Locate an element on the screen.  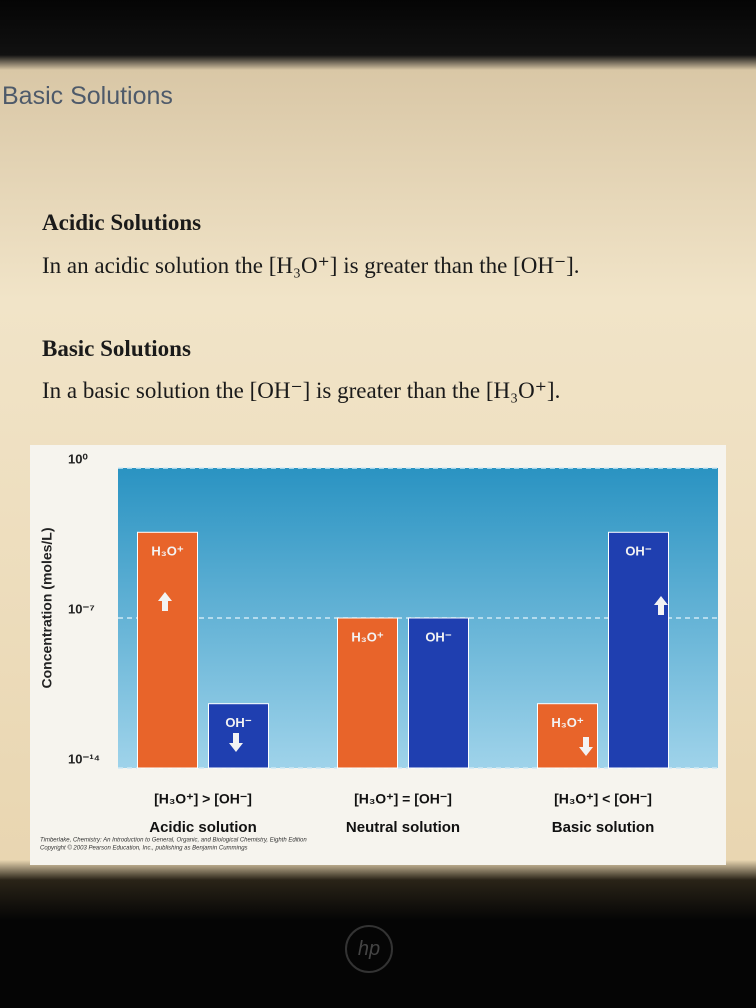
relation-label: [H₃O⁺] = [OH⁻] is located at coordinates (403, 799).